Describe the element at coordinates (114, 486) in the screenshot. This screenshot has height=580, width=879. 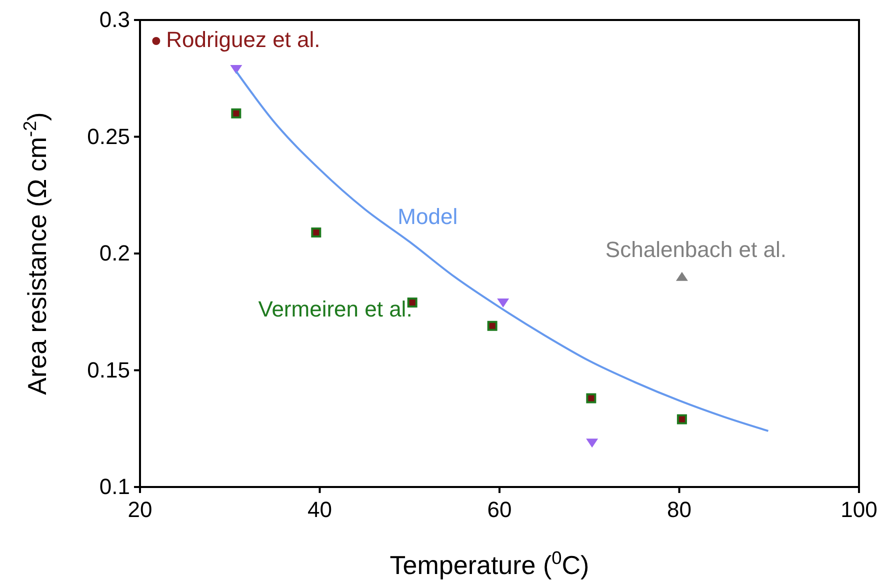
I see `y-tick-label: 0.1` at that location.